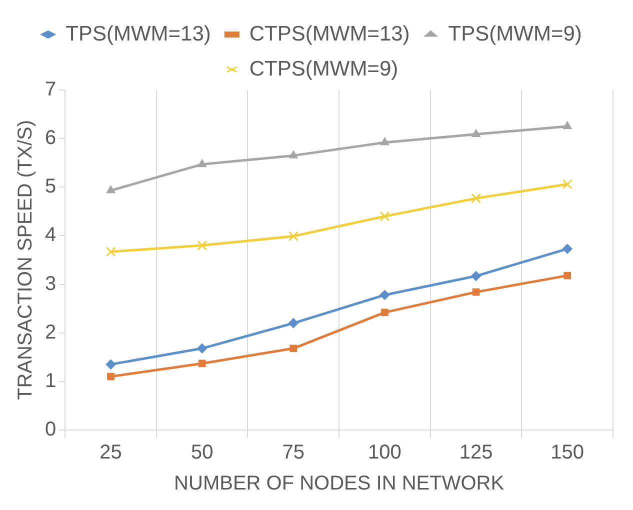  What do you see at coordinates (50, 187) in the screenshot?
I see `y-tick-label: 5` at bounding box center [50, 187].